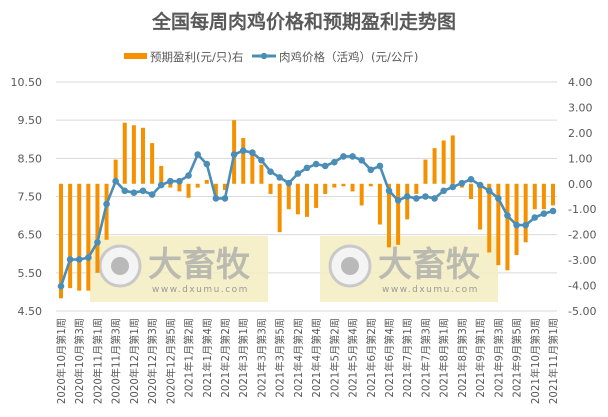 The height and width of the screenshot is (417, 608). Describe the element at coordinates (183, 57) in the screenshot. I see `legend-item-profit: 预期盈利(元/只)右` at that location.